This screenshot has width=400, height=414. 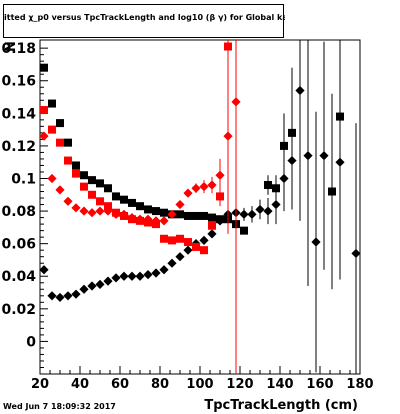 What do you see at coordinates (199, 384) in the screenshot?
I see `x-tick-label: 100` at bounding box center [199, 384].